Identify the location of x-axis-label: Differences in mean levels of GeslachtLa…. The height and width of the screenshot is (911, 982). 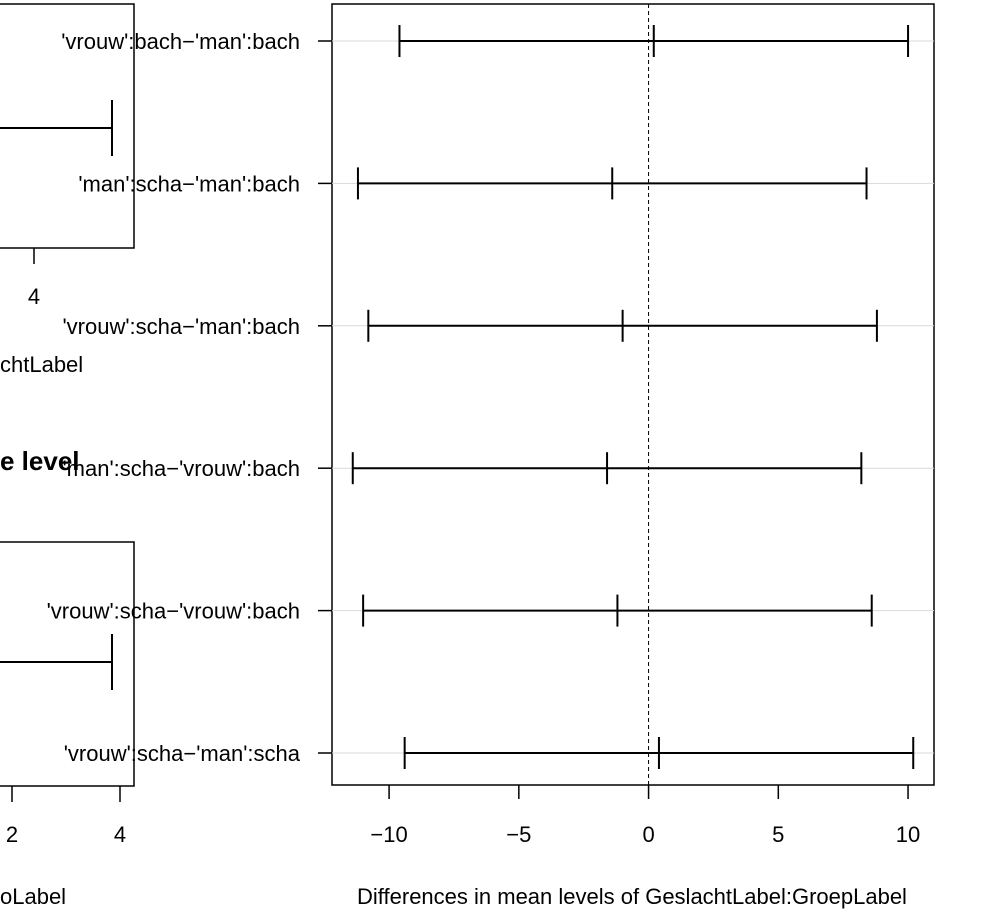
(632, 896).